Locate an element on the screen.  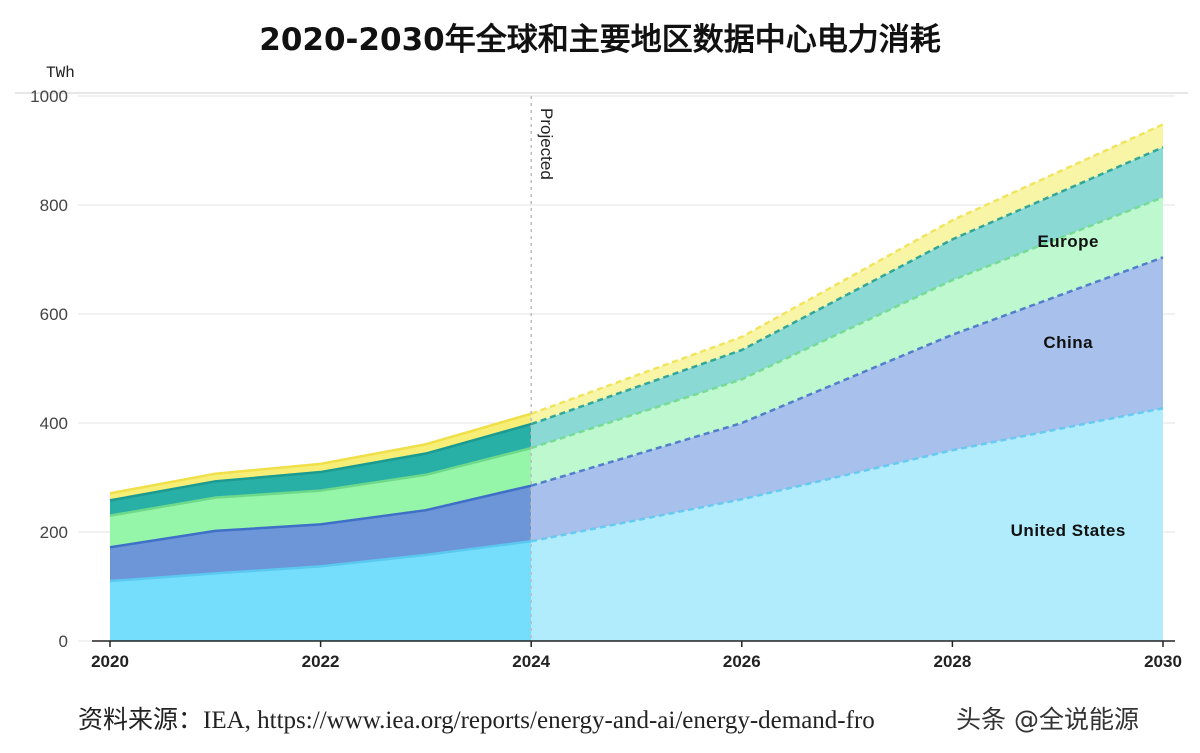
y-tick-label: 0 is located at coordinates (63, 641).